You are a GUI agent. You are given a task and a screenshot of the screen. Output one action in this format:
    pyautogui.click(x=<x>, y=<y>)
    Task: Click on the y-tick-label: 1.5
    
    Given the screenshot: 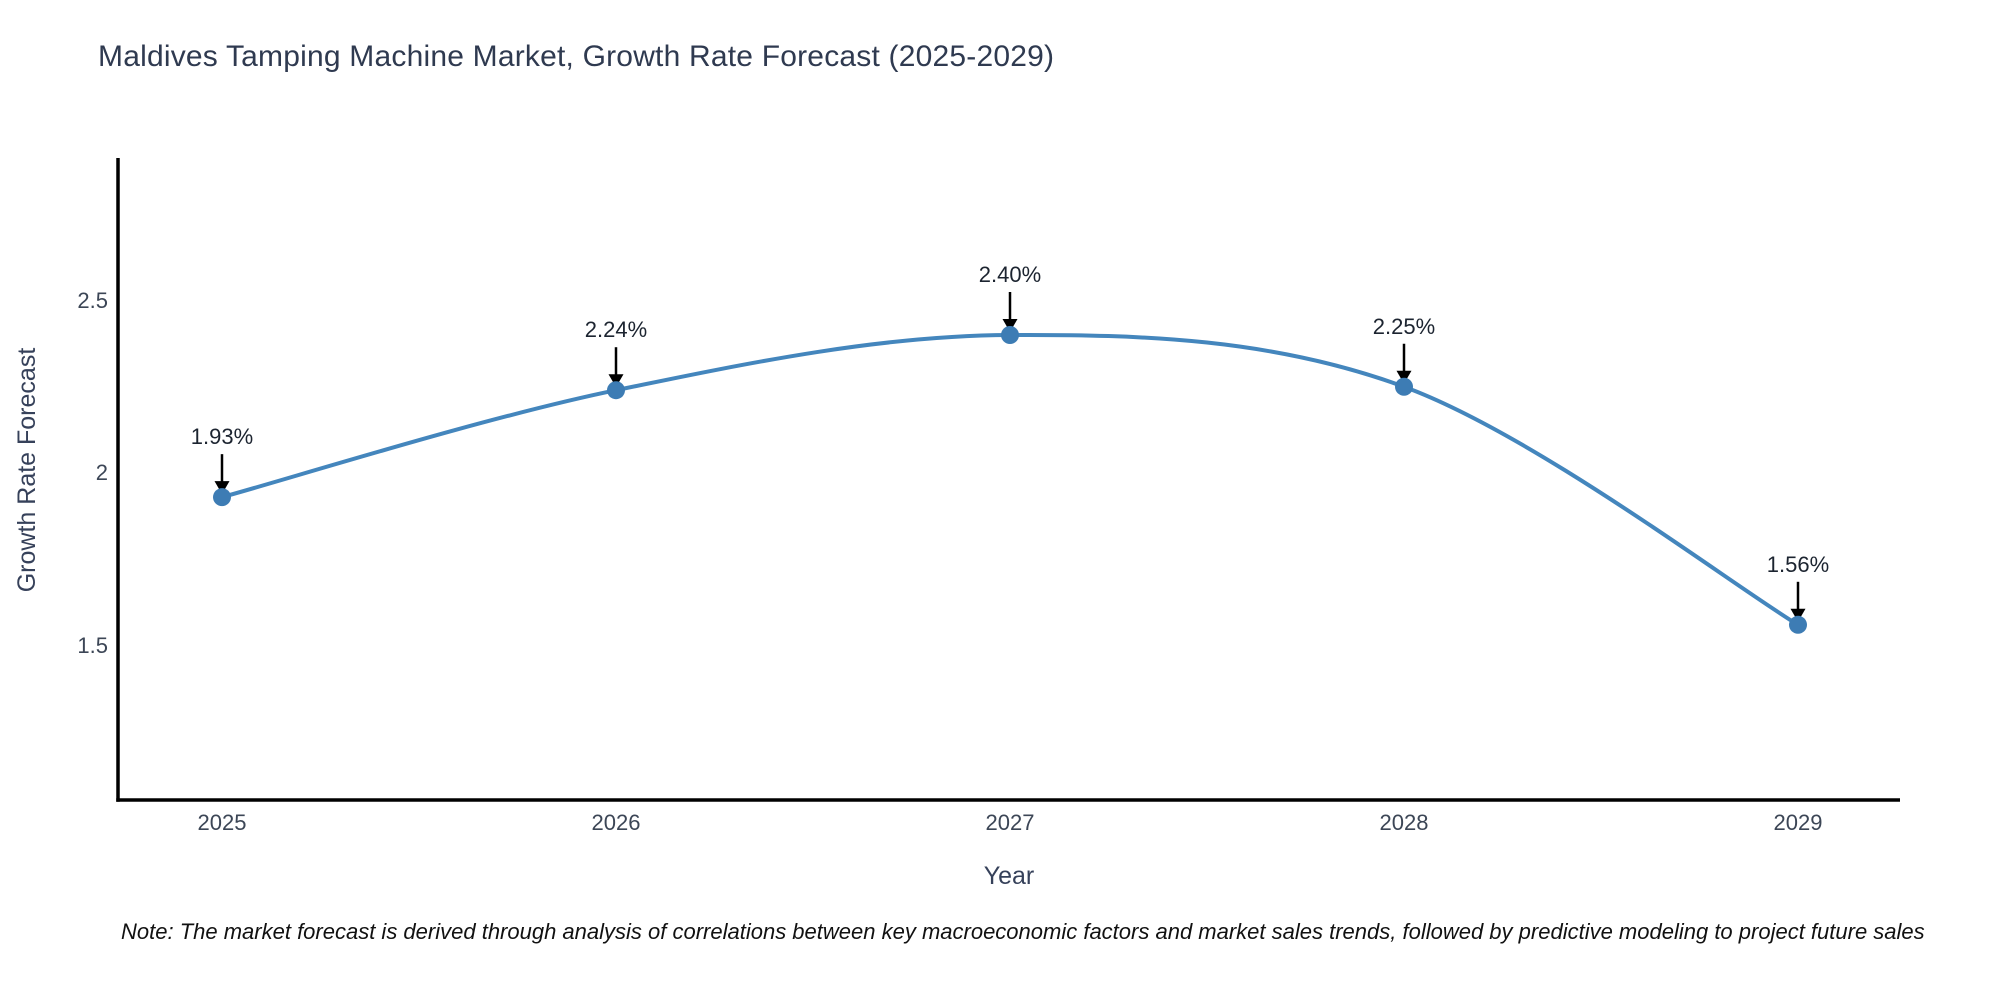 What is the action you would take?
    pyautogui.click(x=92, y=645)
    